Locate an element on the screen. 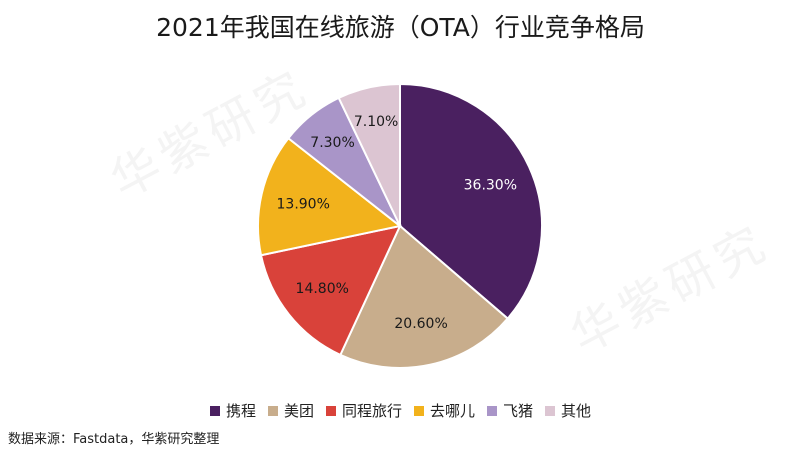  slice-label-5: 7.10% is located at coordinates (376, 122).